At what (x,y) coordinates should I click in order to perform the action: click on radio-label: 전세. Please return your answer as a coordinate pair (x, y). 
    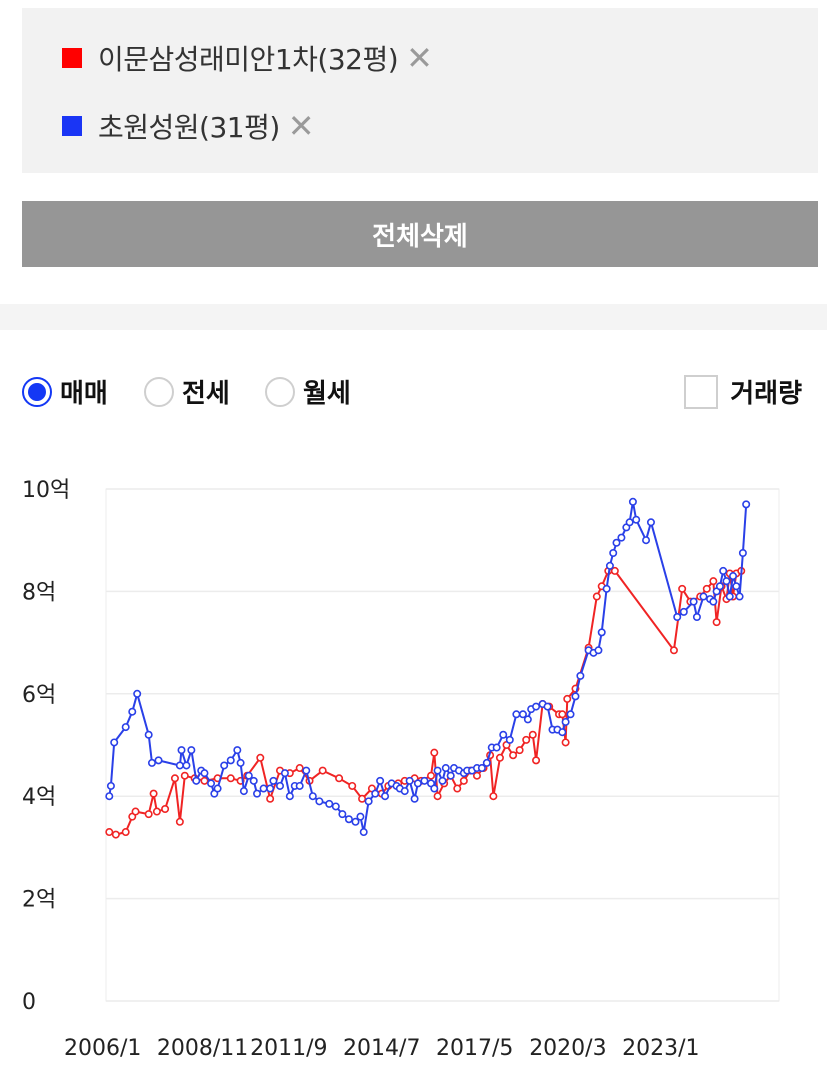
    Looking at the image, I should click on (206, 394).